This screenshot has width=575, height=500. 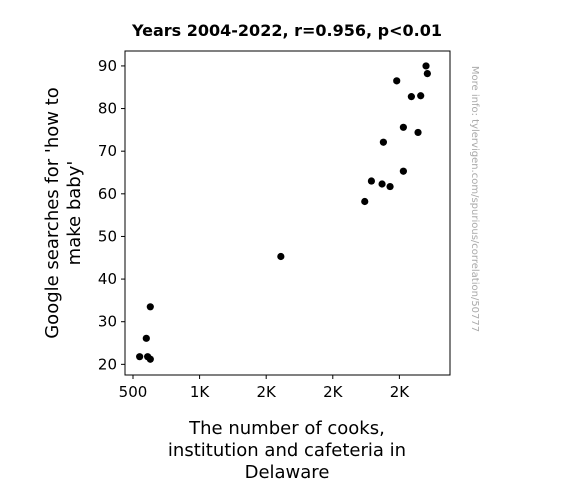 What do you see at coordinates (74, 213) in the screenshot?
I see `y-axis-label-line: make baby'` at bounding box center [74, 213].